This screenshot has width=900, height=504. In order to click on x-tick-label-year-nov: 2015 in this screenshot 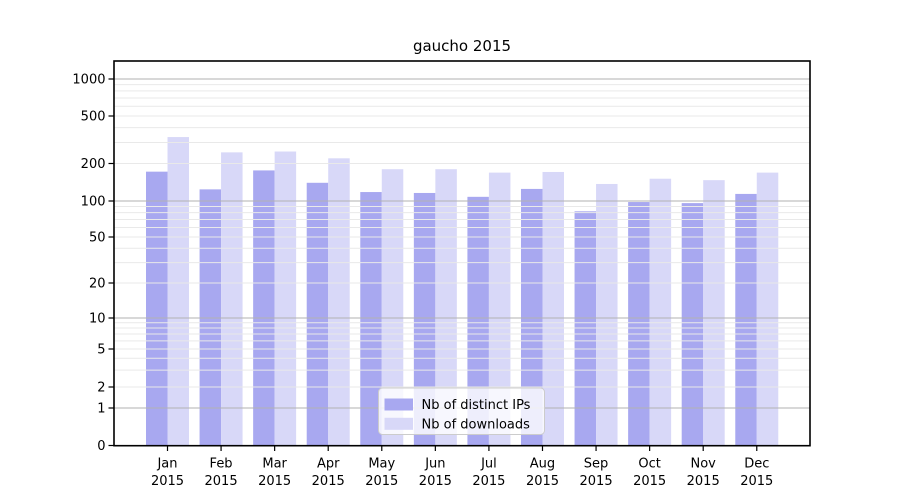, I will do `click(703, 481)`.